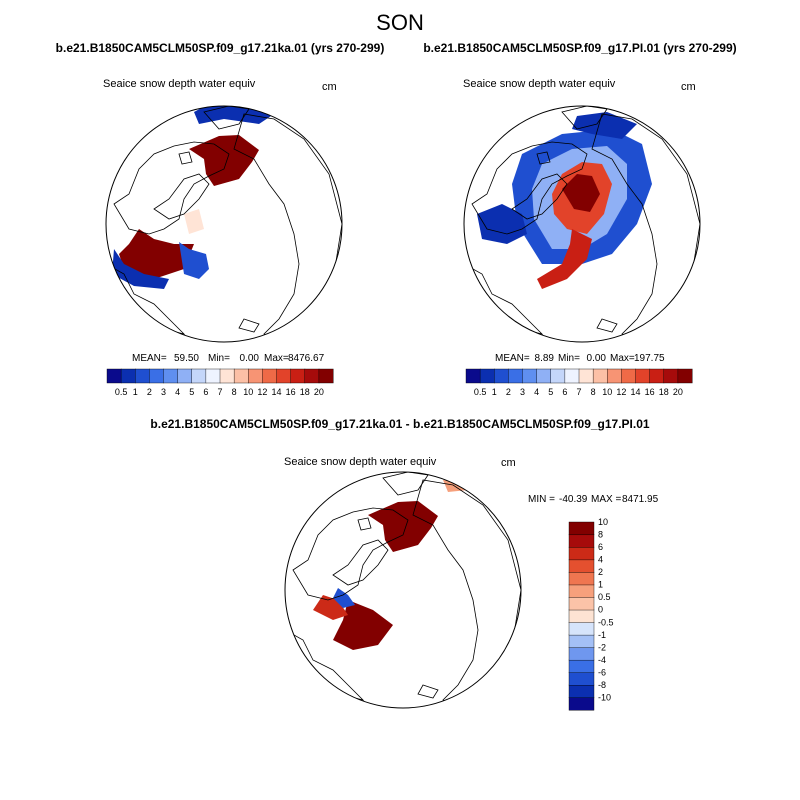 The image size is (800, 800). Describe the element at coordinates (678, 392) in the screenshot. I see `panel-pi-colorbar-label: 20` at that location.